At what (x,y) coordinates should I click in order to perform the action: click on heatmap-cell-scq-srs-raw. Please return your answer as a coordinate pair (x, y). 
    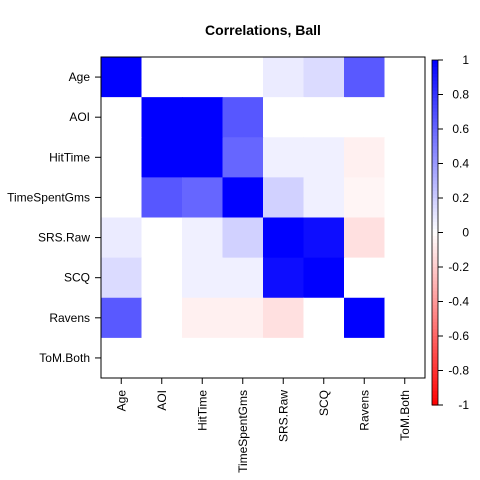
    Looking at the image, I should click on (284, 278).